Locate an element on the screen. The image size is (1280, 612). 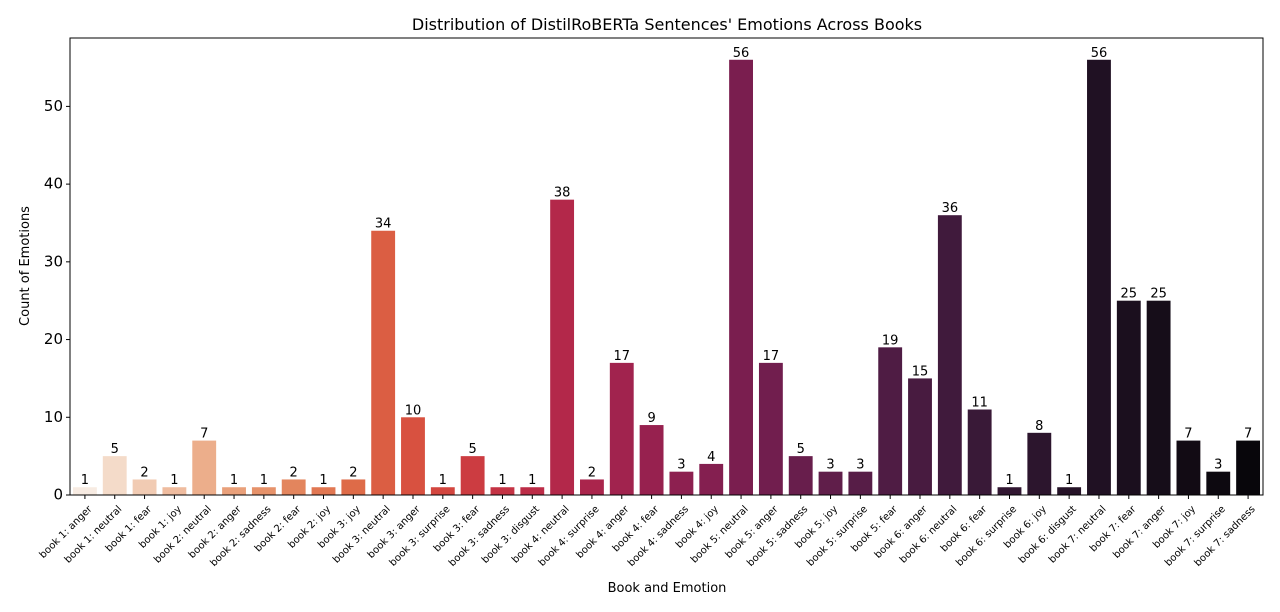
y-tick-label: 40 is located at coordinates (53, 184).